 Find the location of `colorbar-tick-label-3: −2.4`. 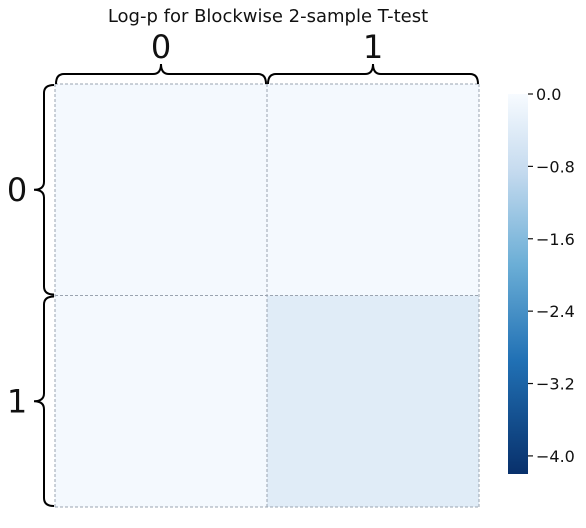

colorbar-tick-label-3: −2.4 is located at coordinates (555, 311).